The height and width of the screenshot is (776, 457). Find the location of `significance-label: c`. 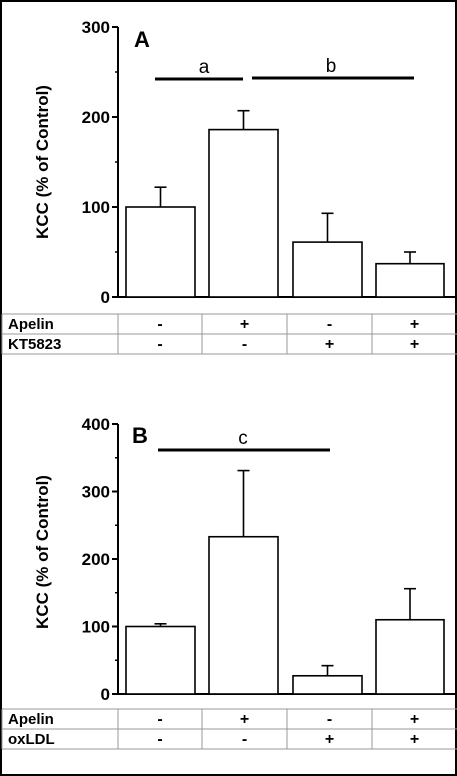

significance-label: c is located at coordinates (243, 438).